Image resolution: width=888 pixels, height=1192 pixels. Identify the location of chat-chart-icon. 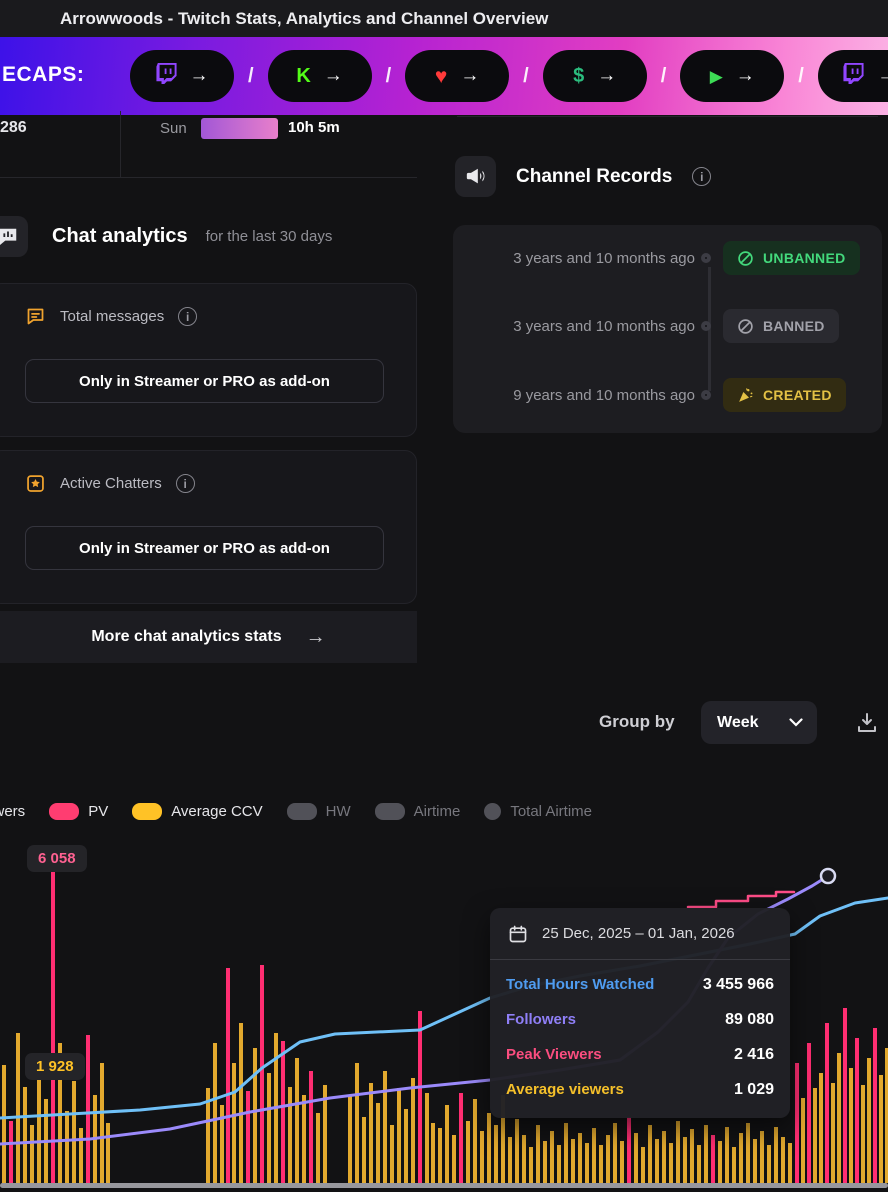
(14, 236).